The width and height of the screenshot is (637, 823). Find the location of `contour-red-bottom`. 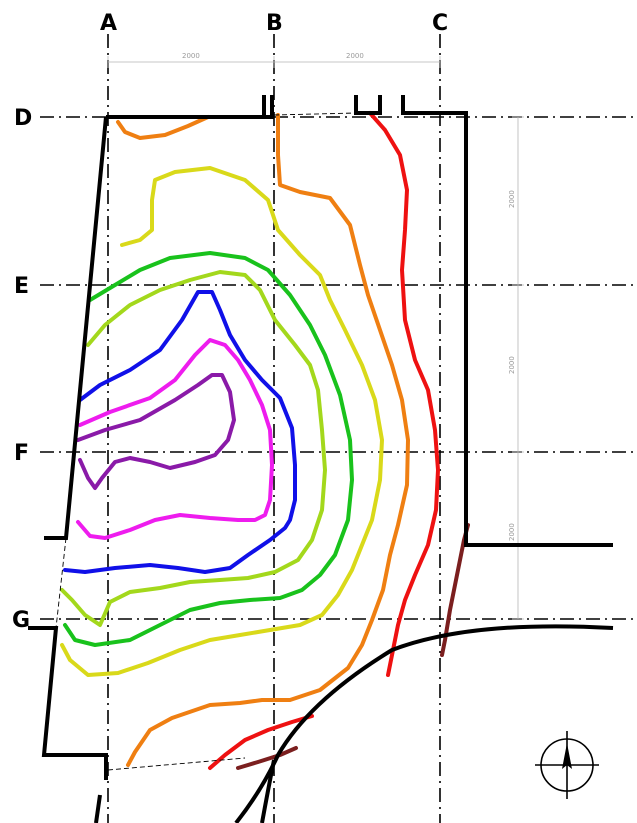

contour-red-bottom is located at coordinates (261, 742).